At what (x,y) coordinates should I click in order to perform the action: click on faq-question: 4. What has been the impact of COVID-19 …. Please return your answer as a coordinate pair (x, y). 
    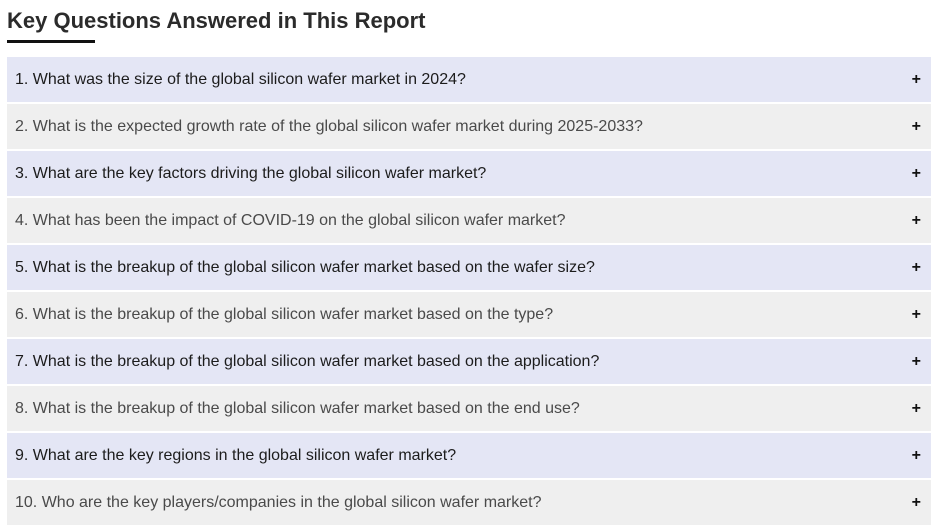
    Looking at the image, I should click on (290, 220).